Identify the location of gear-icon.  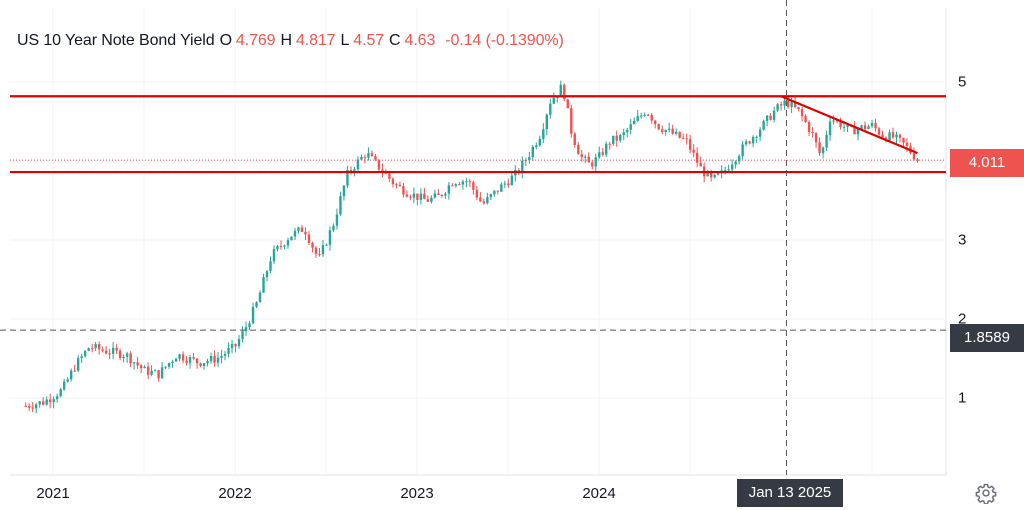
(986, 493).